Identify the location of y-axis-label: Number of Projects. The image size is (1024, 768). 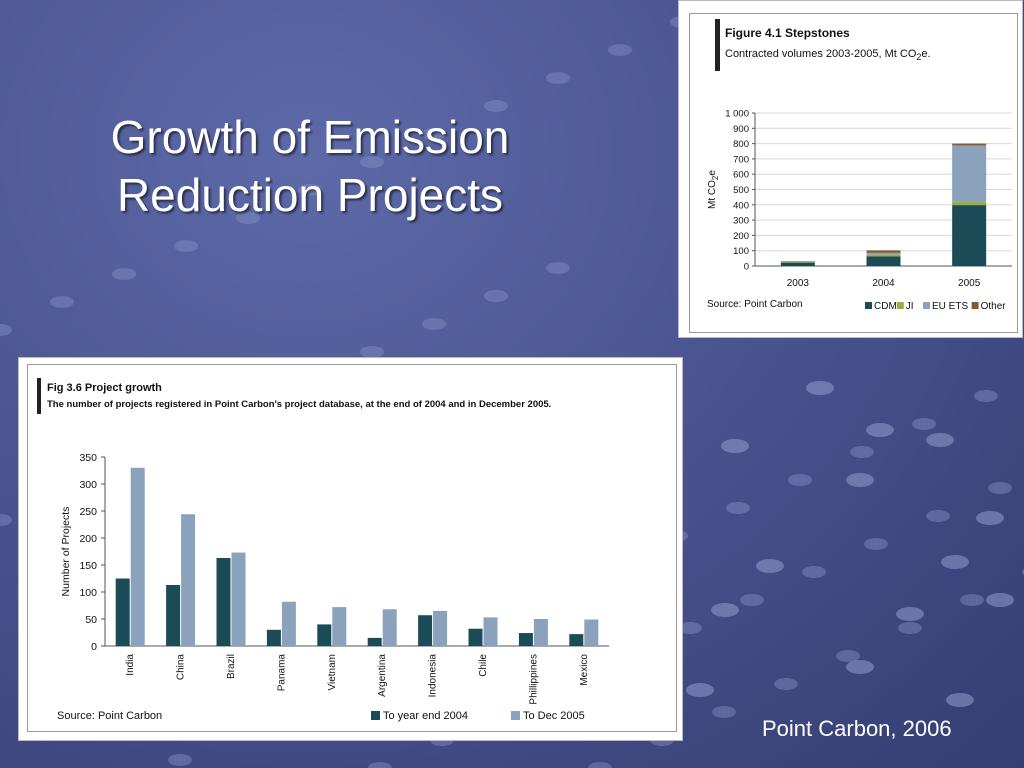
(66, 552).